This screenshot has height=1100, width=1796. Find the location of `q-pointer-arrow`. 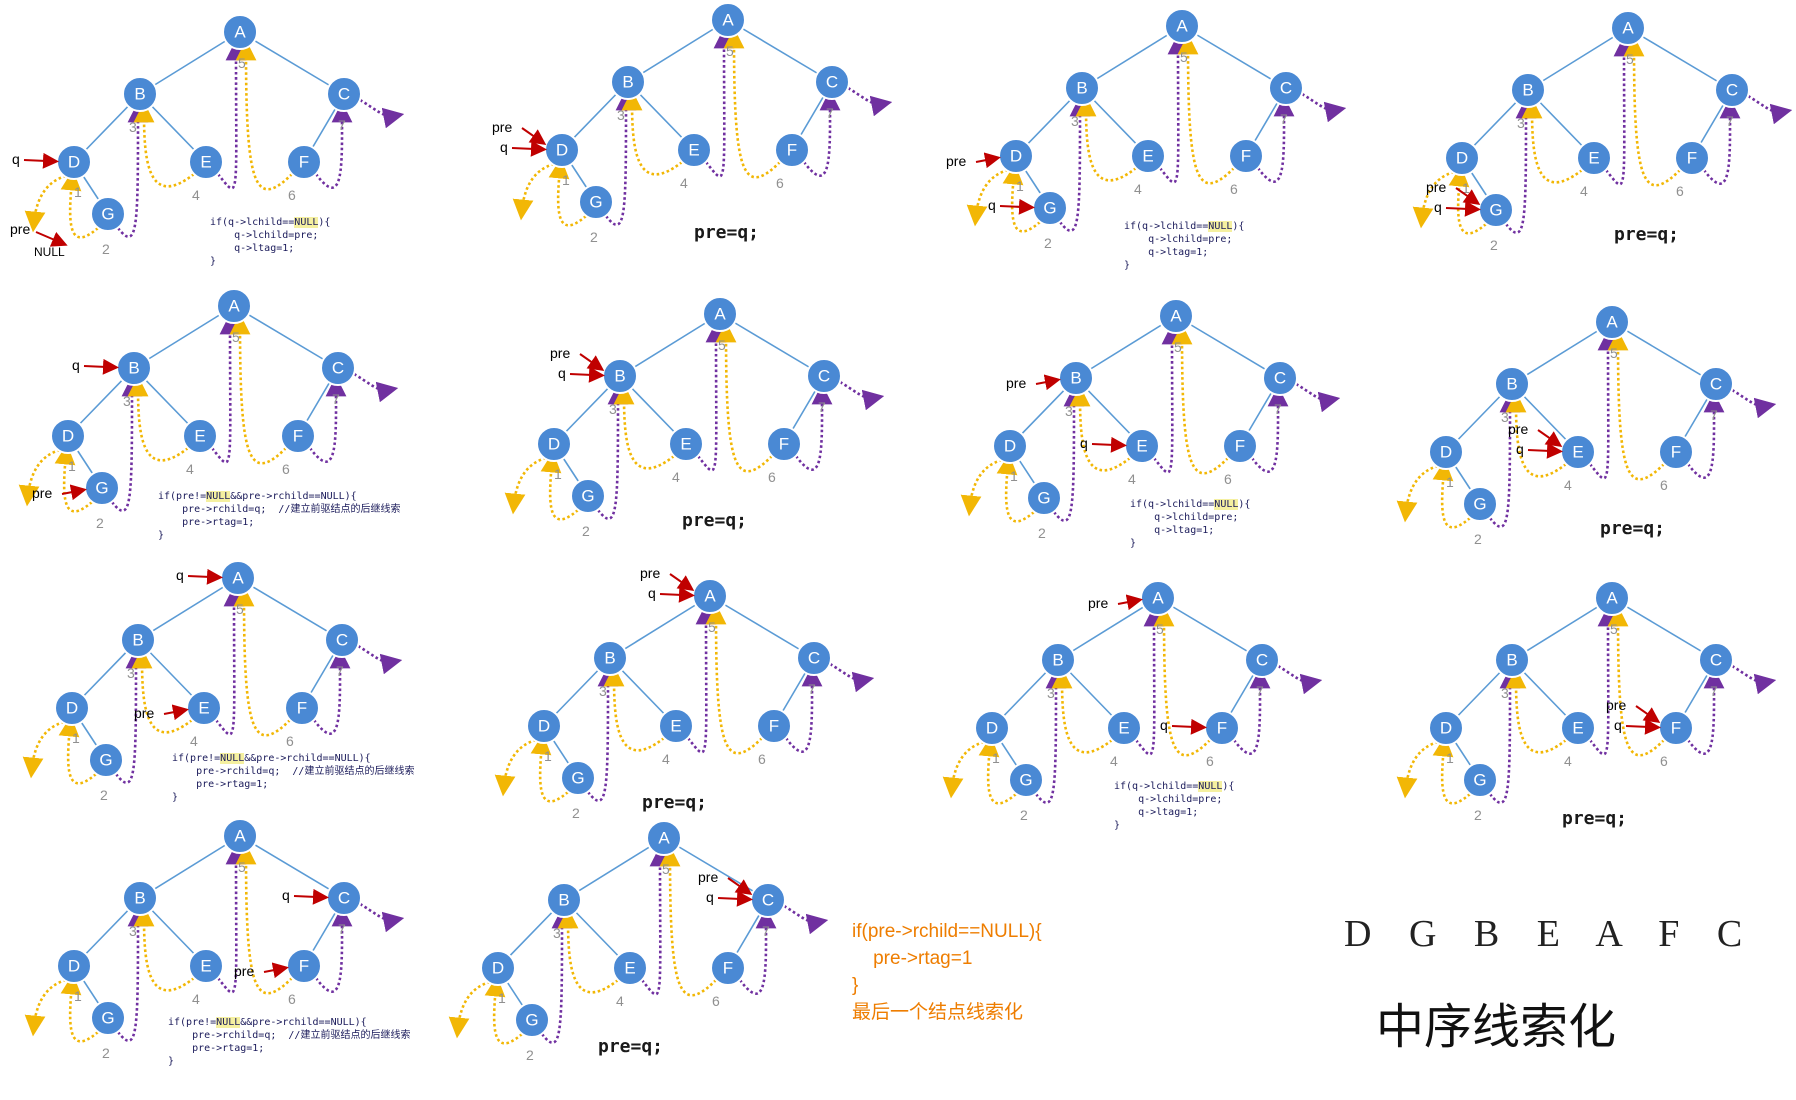

q-pointer-arrow is located at coordinates (205, 576).